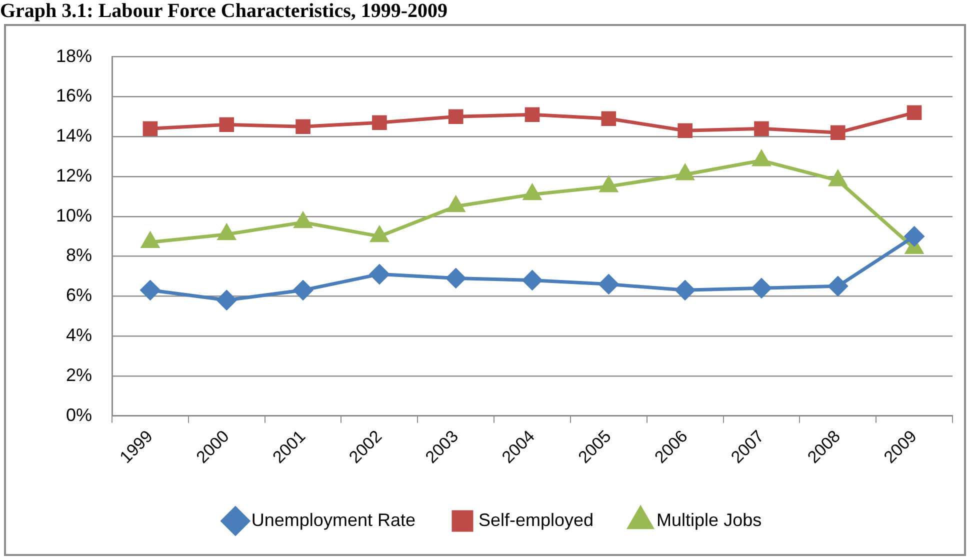  What do you see at coordinates (79, 414) in the screenshot?
I see `y-tick-label: 0%` at bounding box center [79, 414].